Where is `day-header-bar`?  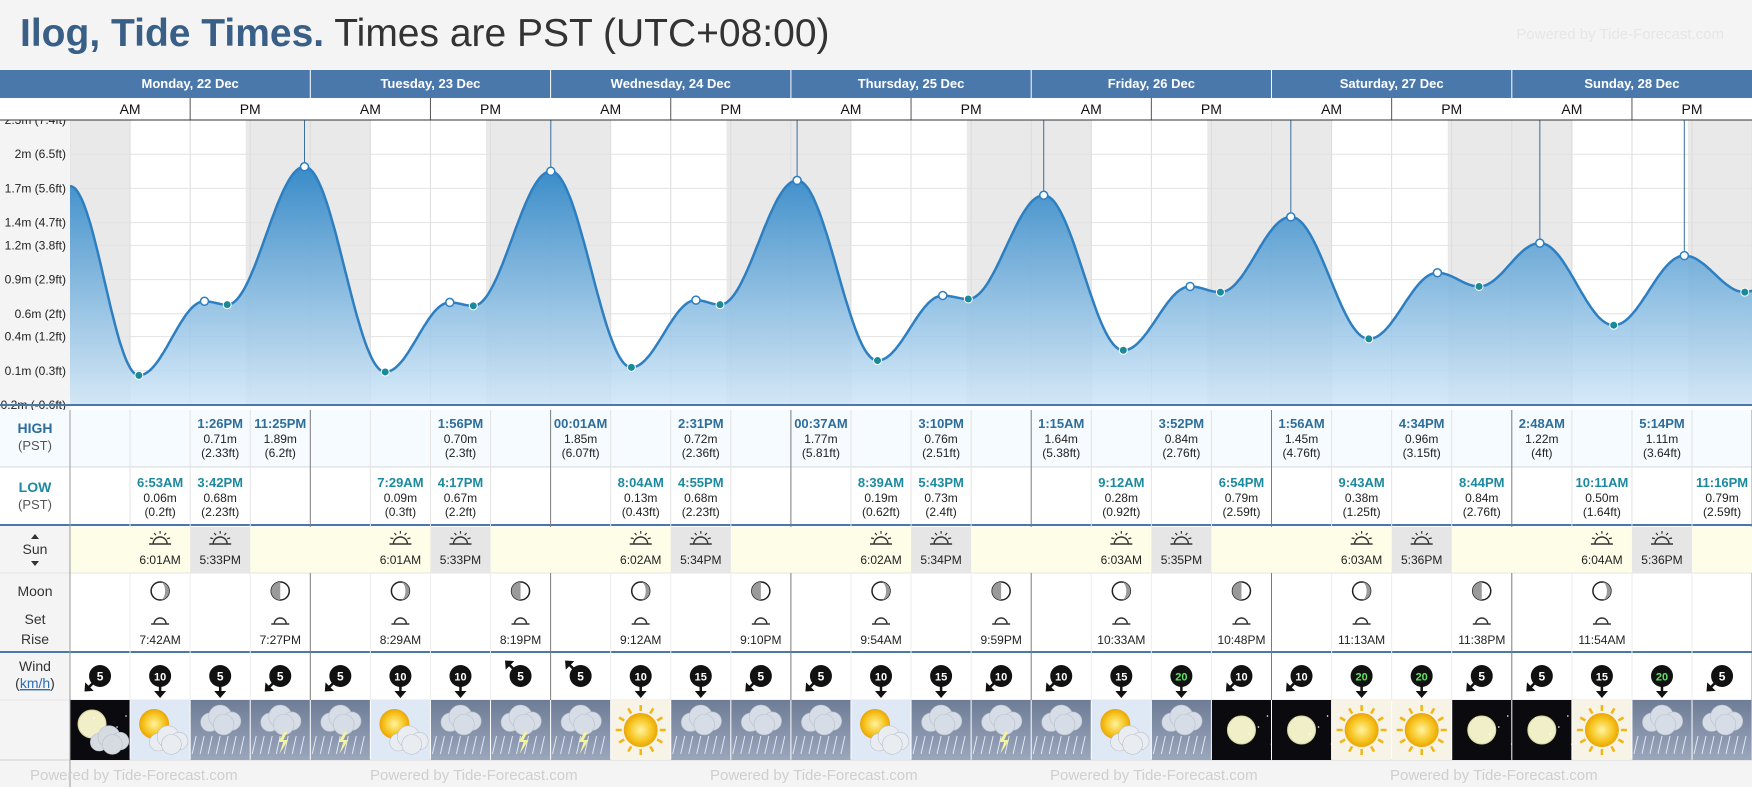
day-header-bar is located at coordinates (876, 84).